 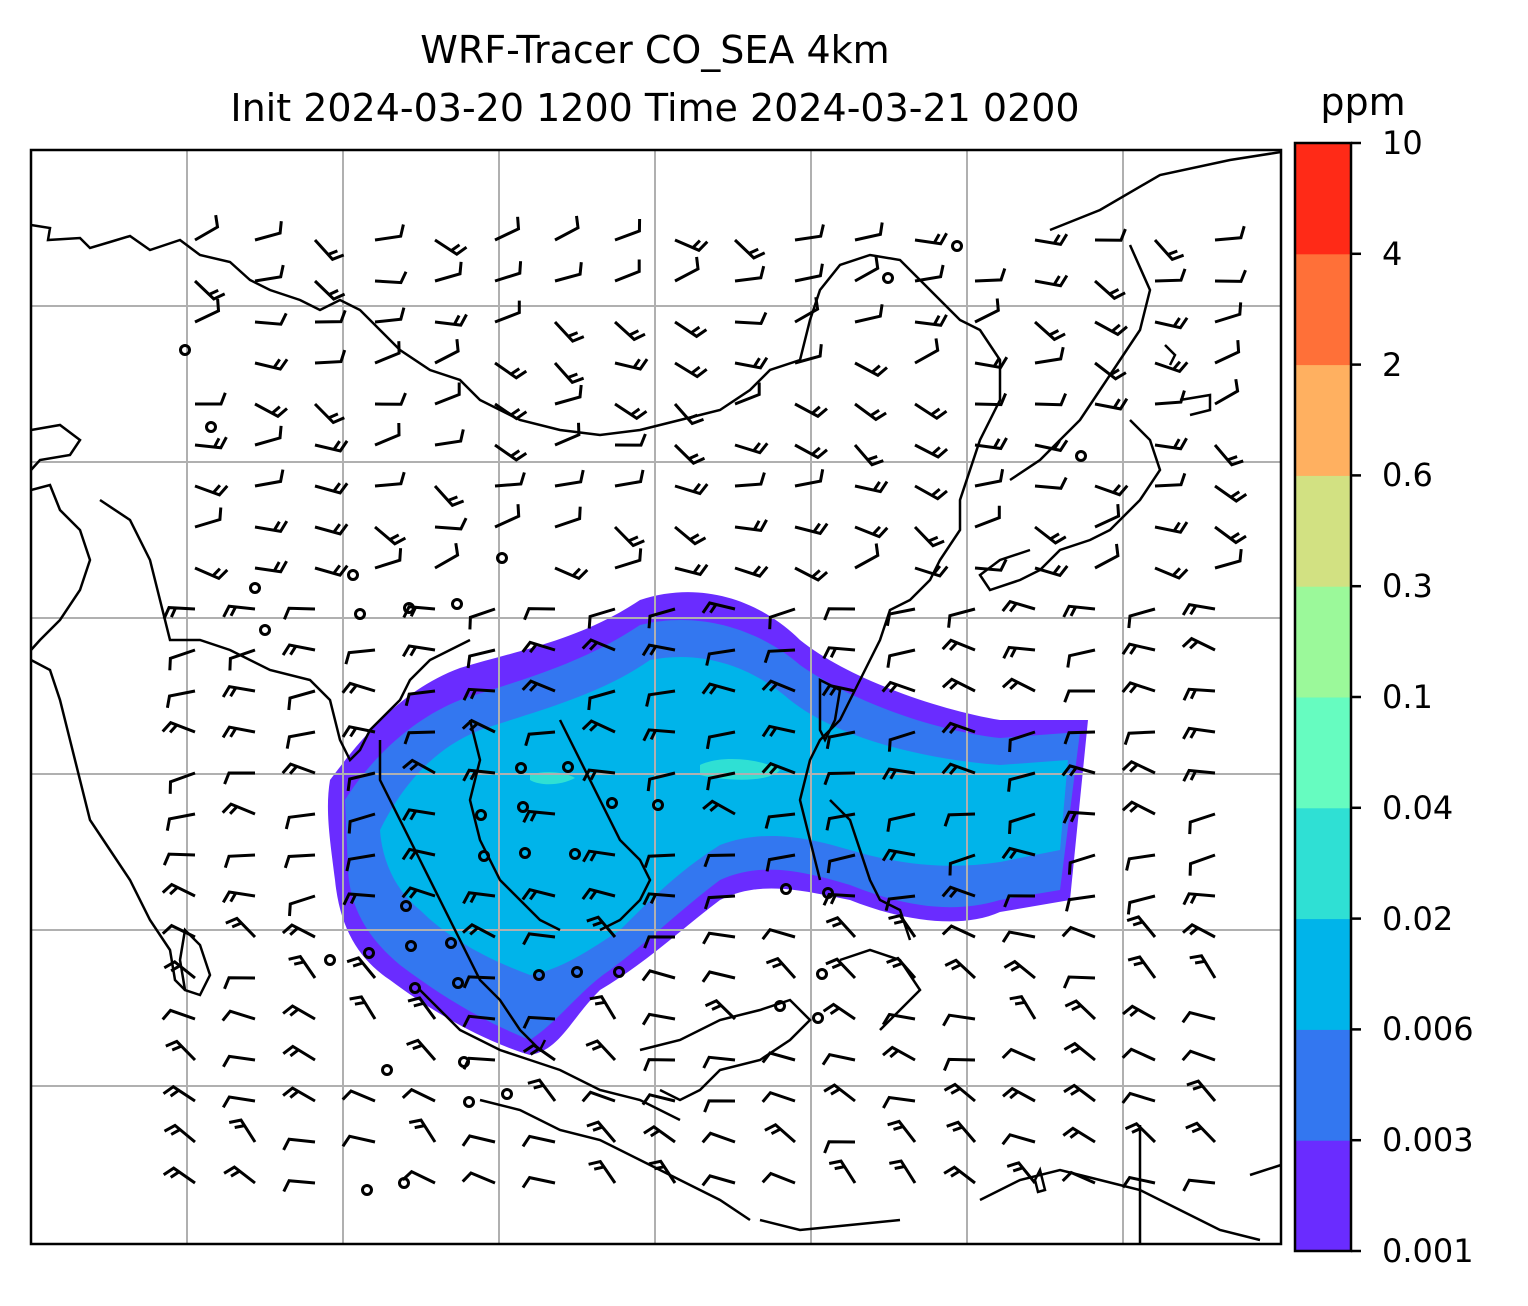 I want to click on colorbar-tick-label: 0.6, so click(x=1407, y=475).